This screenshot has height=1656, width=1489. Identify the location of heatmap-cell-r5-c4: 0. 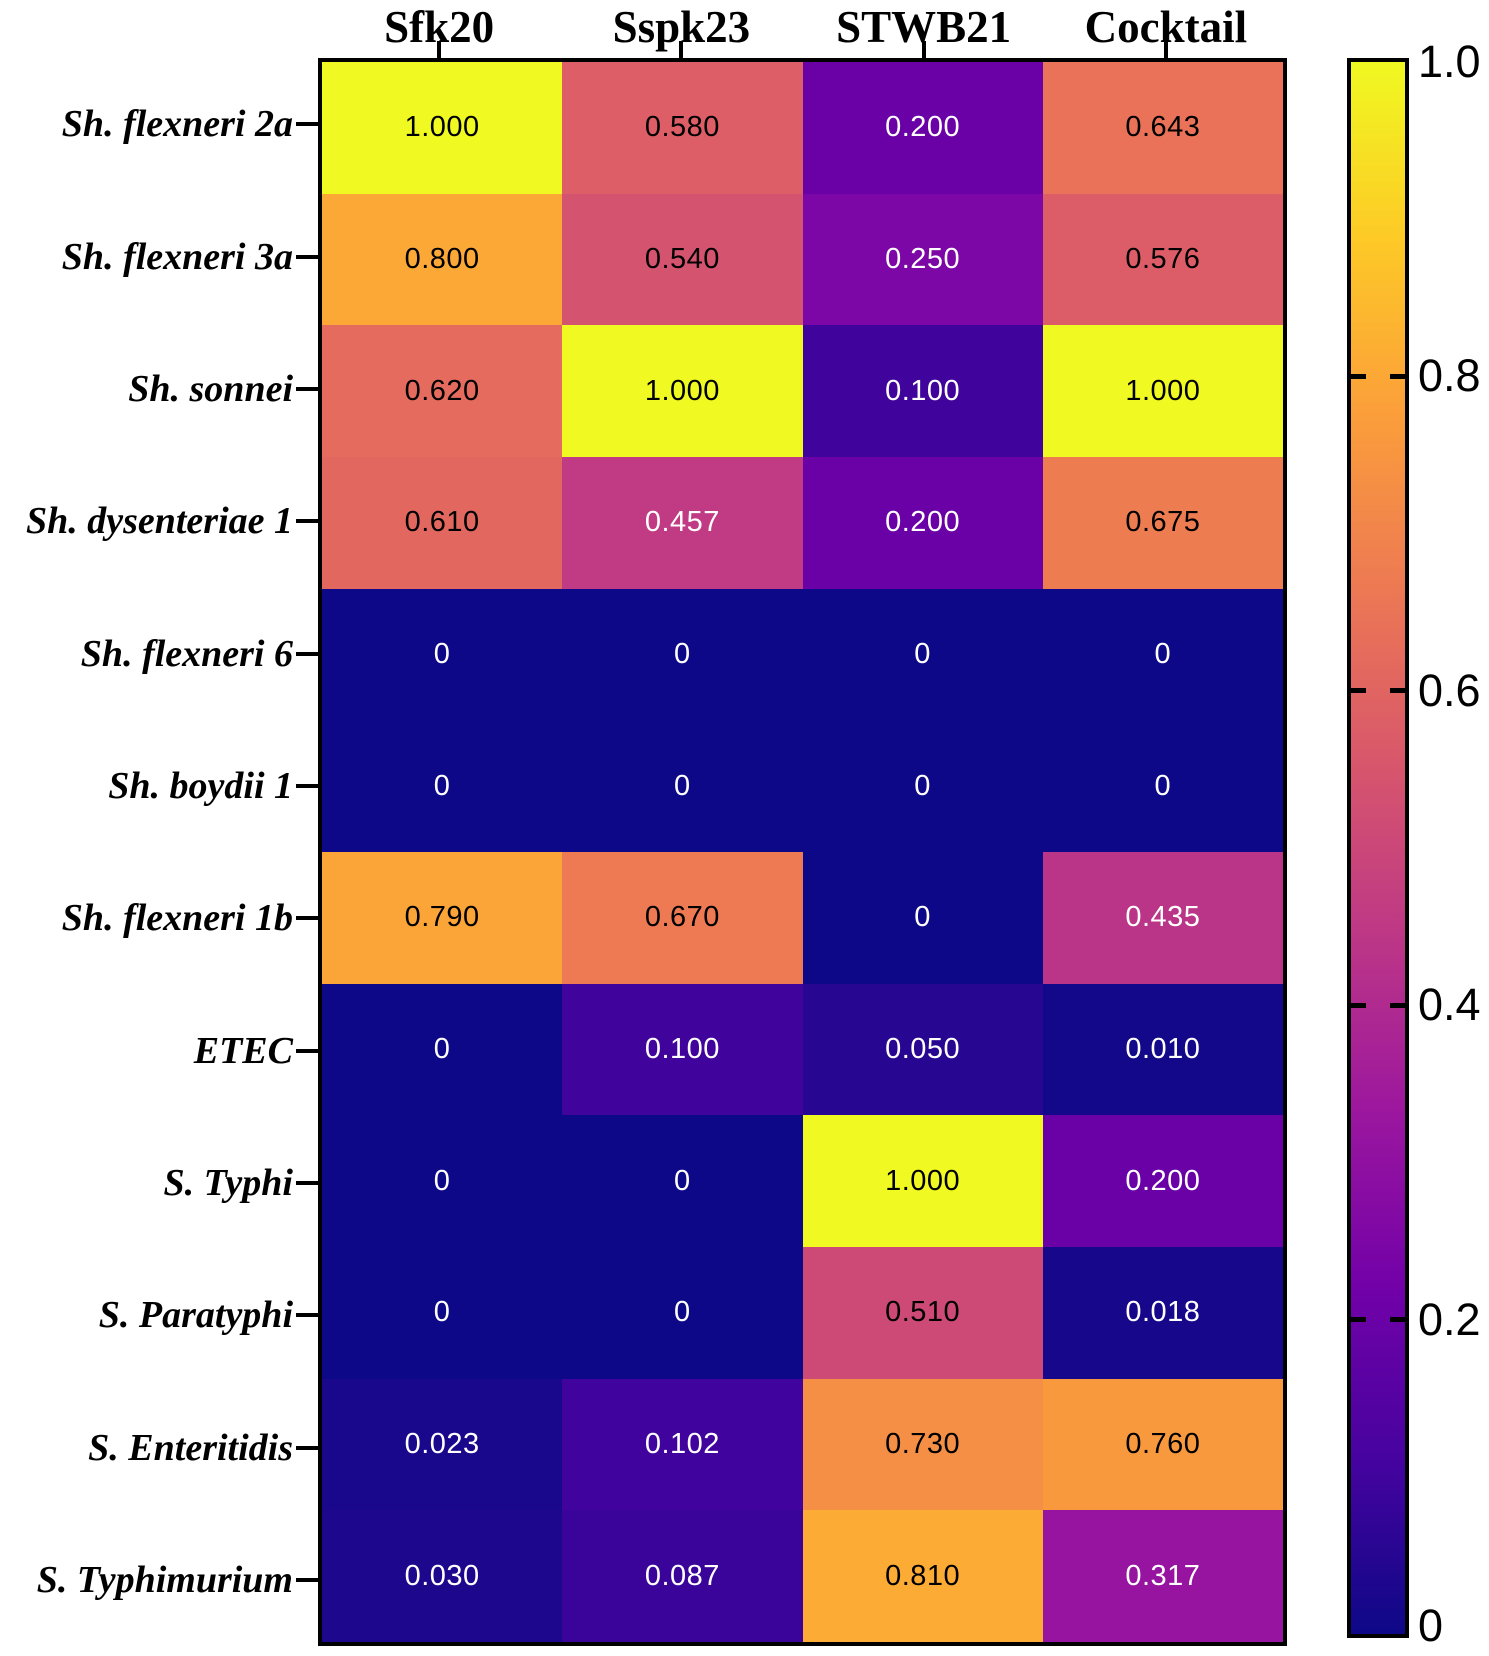
(1162, 654).